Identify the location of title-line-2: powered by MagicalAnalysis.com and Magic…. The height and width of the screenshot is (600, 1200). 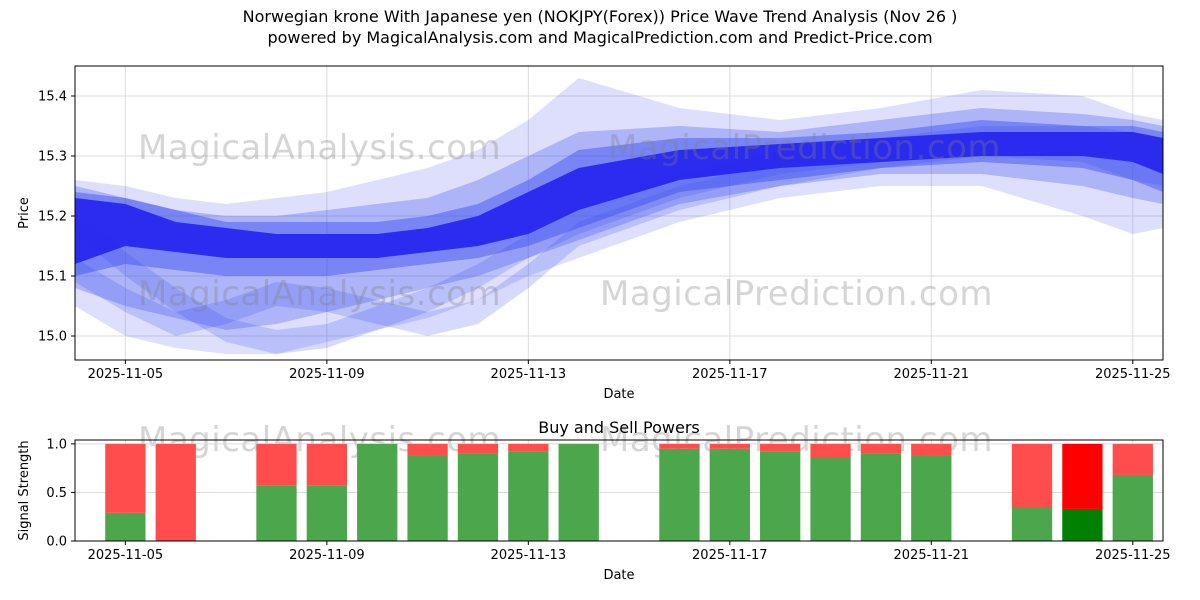
(600, 38).